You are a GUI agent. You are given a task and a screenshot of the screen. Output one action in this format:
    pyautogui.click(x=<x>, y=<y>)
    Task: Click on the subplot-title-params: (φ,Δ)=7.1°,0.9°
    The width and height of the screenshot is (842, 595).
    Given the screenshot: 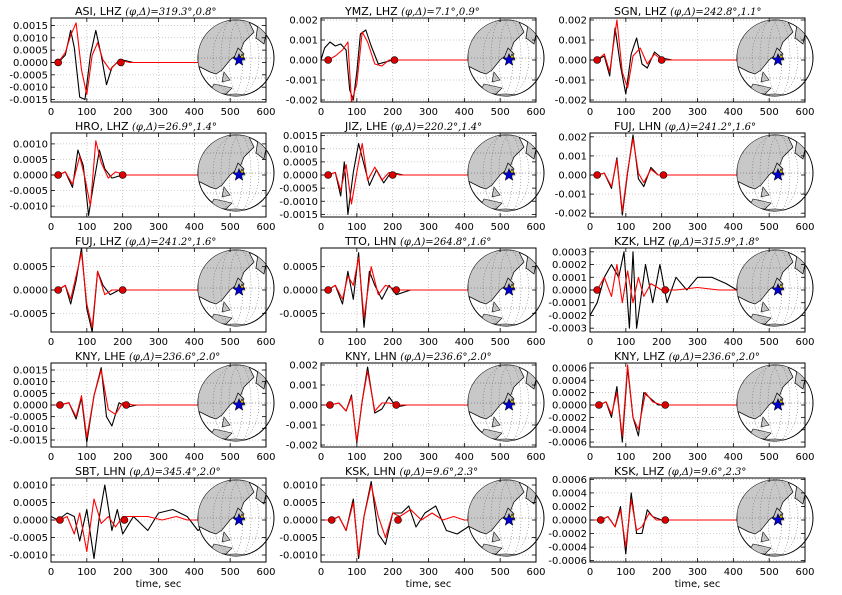 What is the action you would take?
    pyautogui.click(x=440, y=12)
    